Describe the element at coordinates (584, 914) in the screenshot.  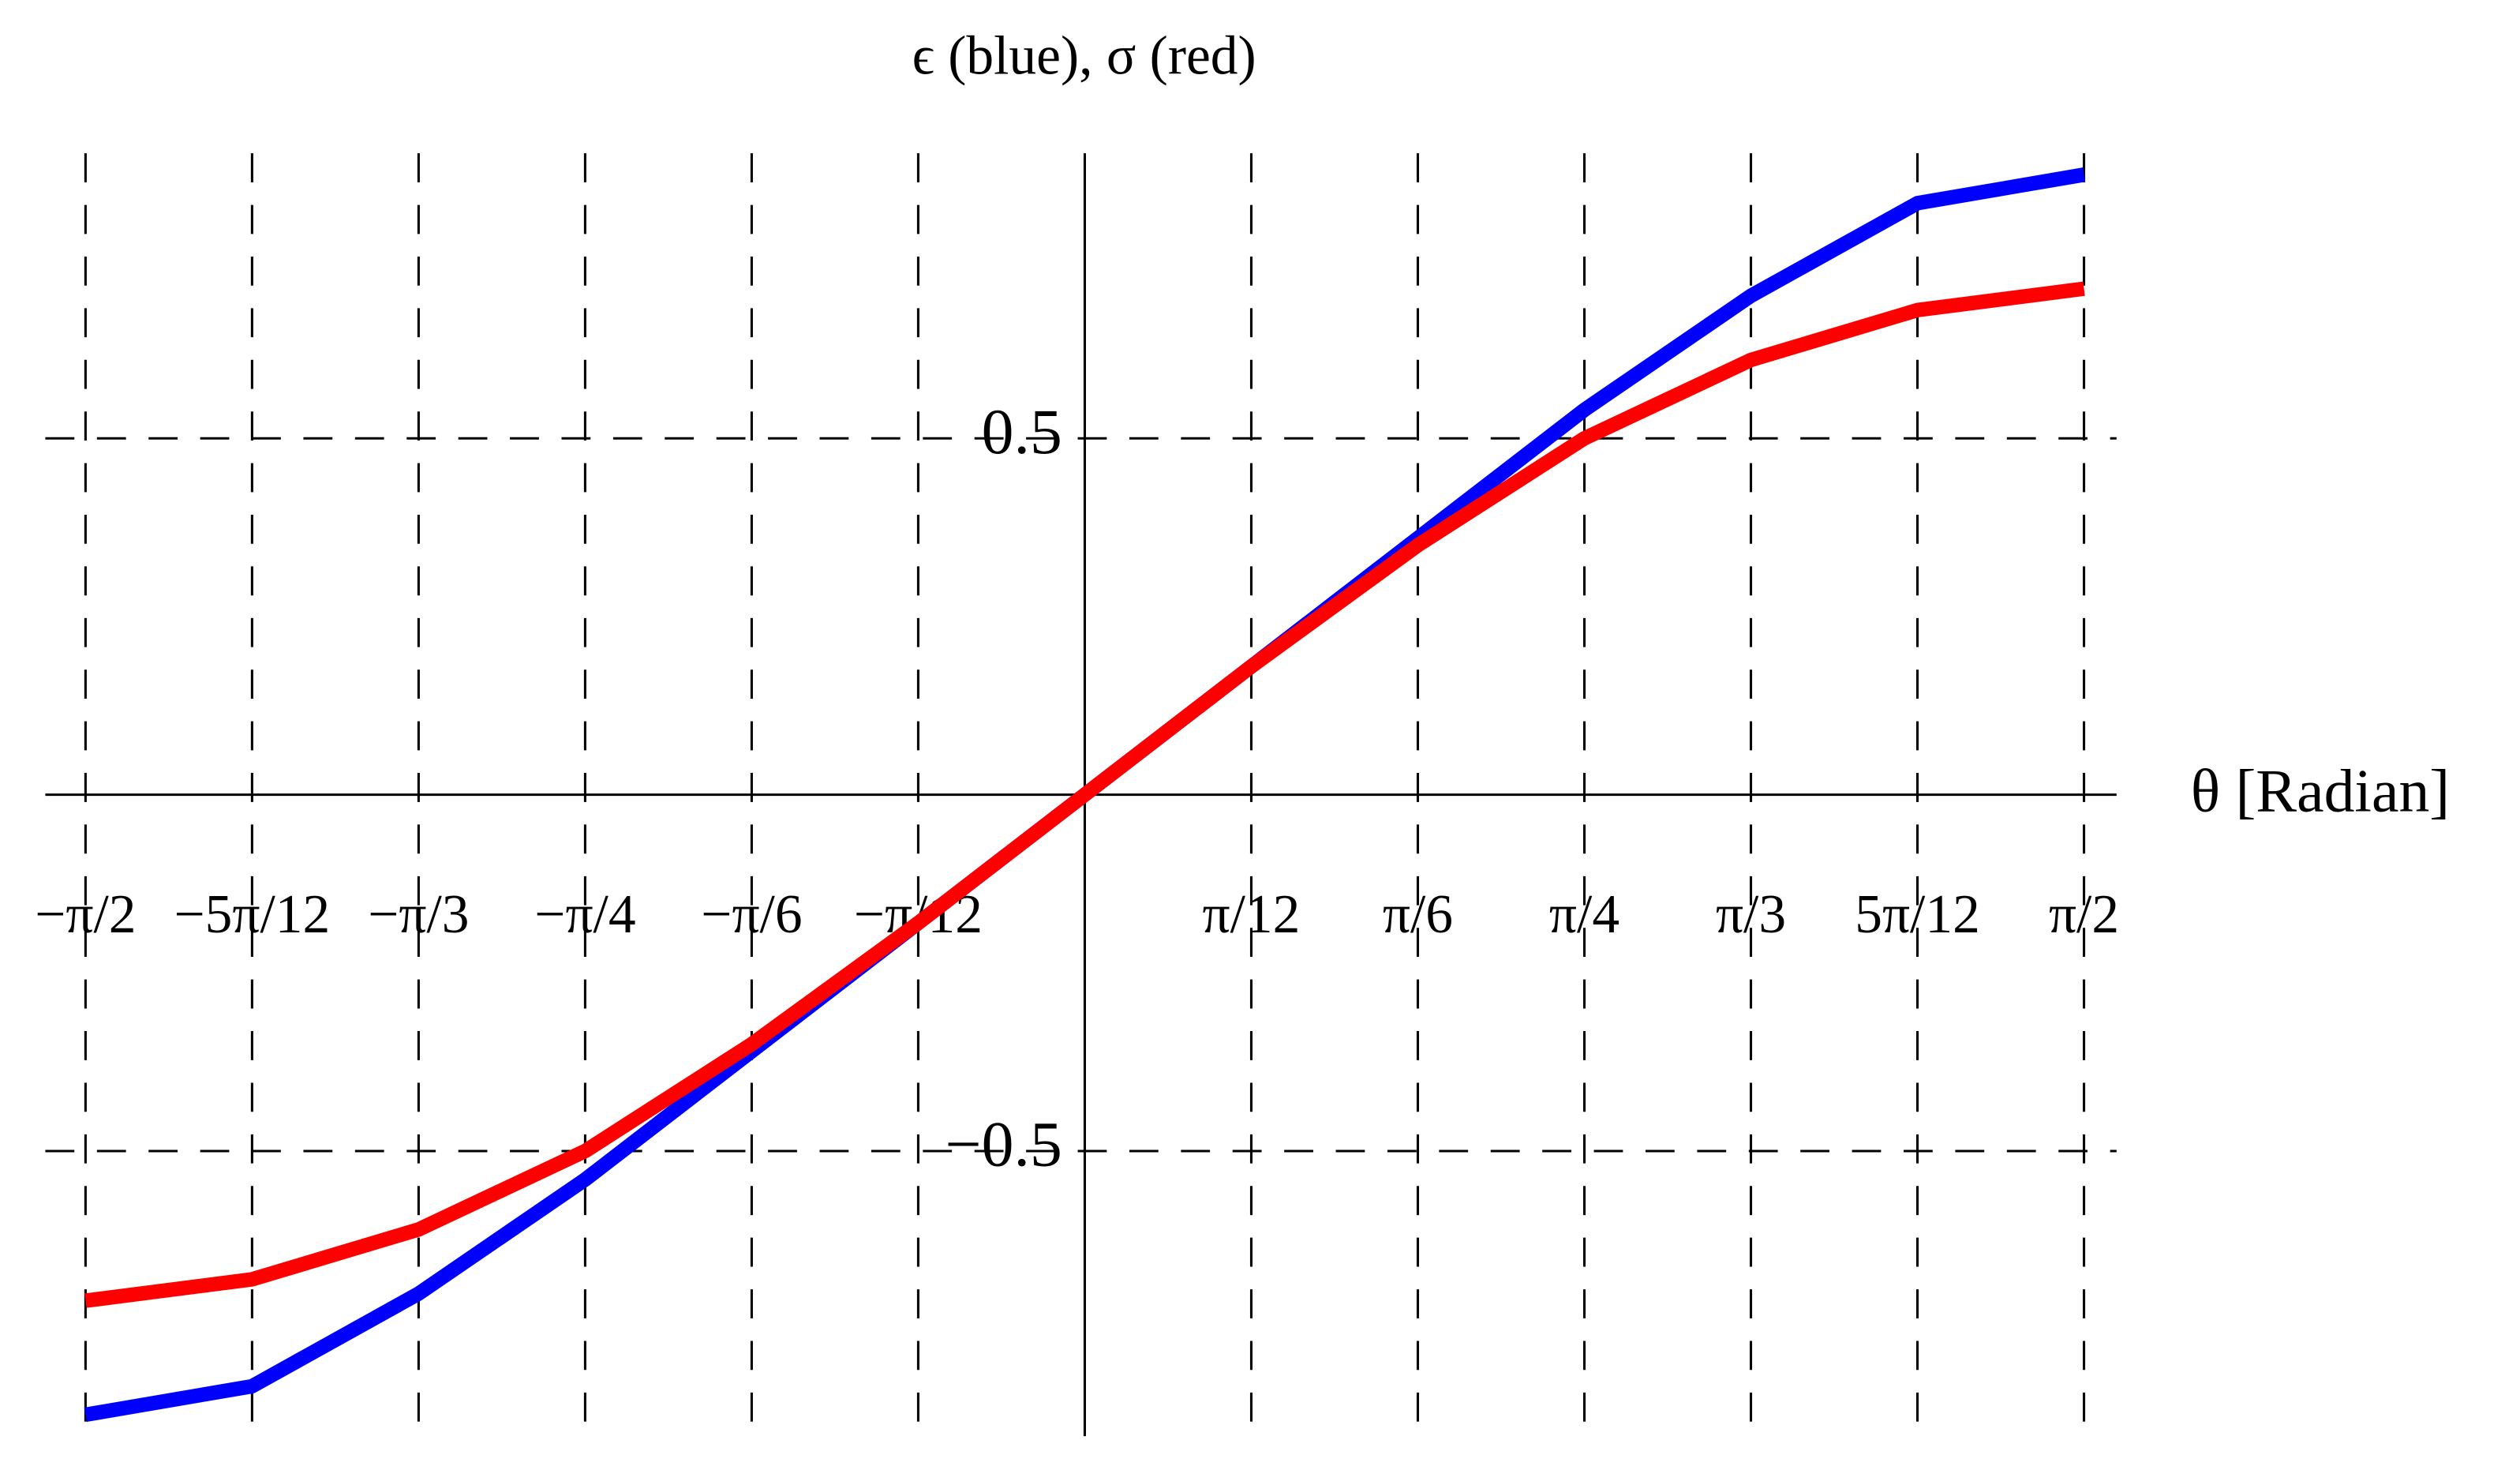
I see `x-tick-label: −π/4` at that location.